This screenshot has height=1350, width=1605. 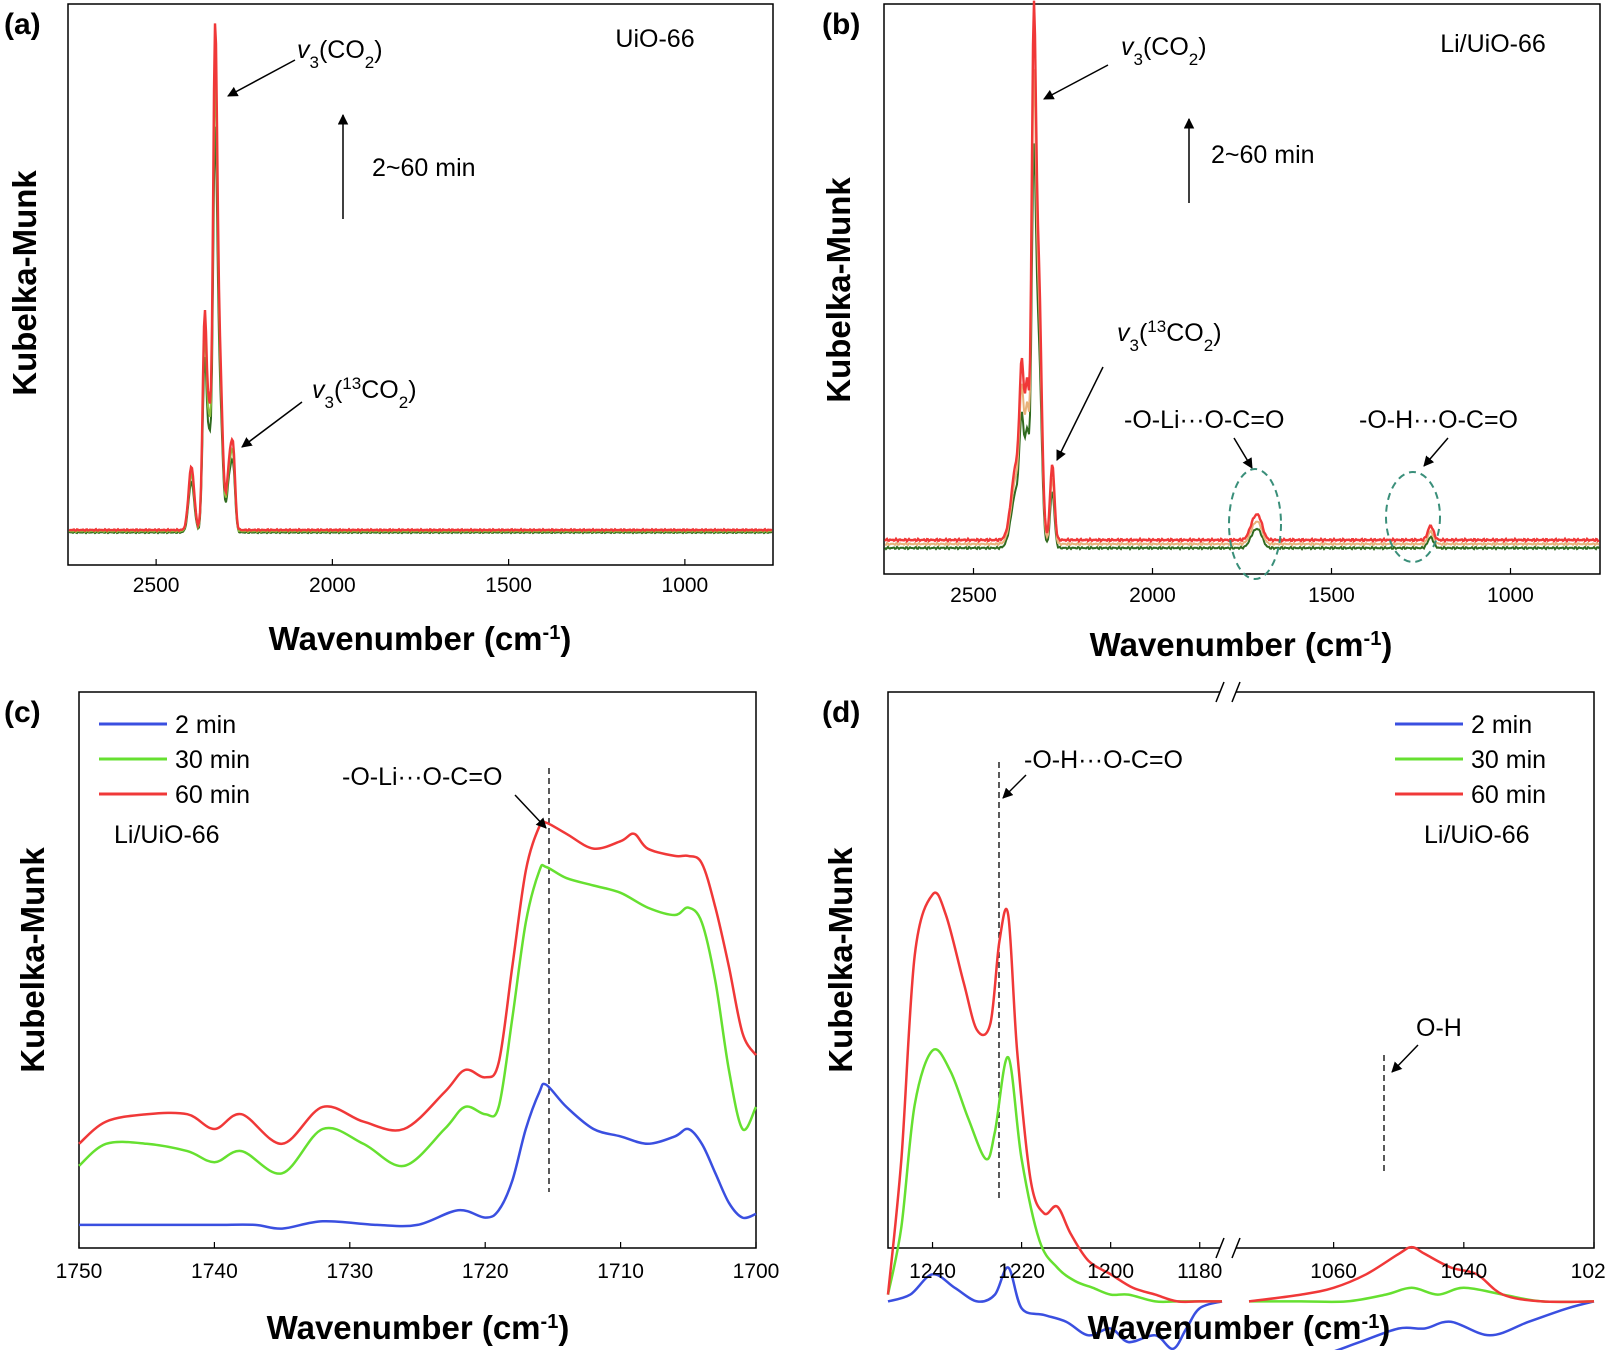 I want to click on x-tick-label: 1200, so click(x=1110, y=1271).